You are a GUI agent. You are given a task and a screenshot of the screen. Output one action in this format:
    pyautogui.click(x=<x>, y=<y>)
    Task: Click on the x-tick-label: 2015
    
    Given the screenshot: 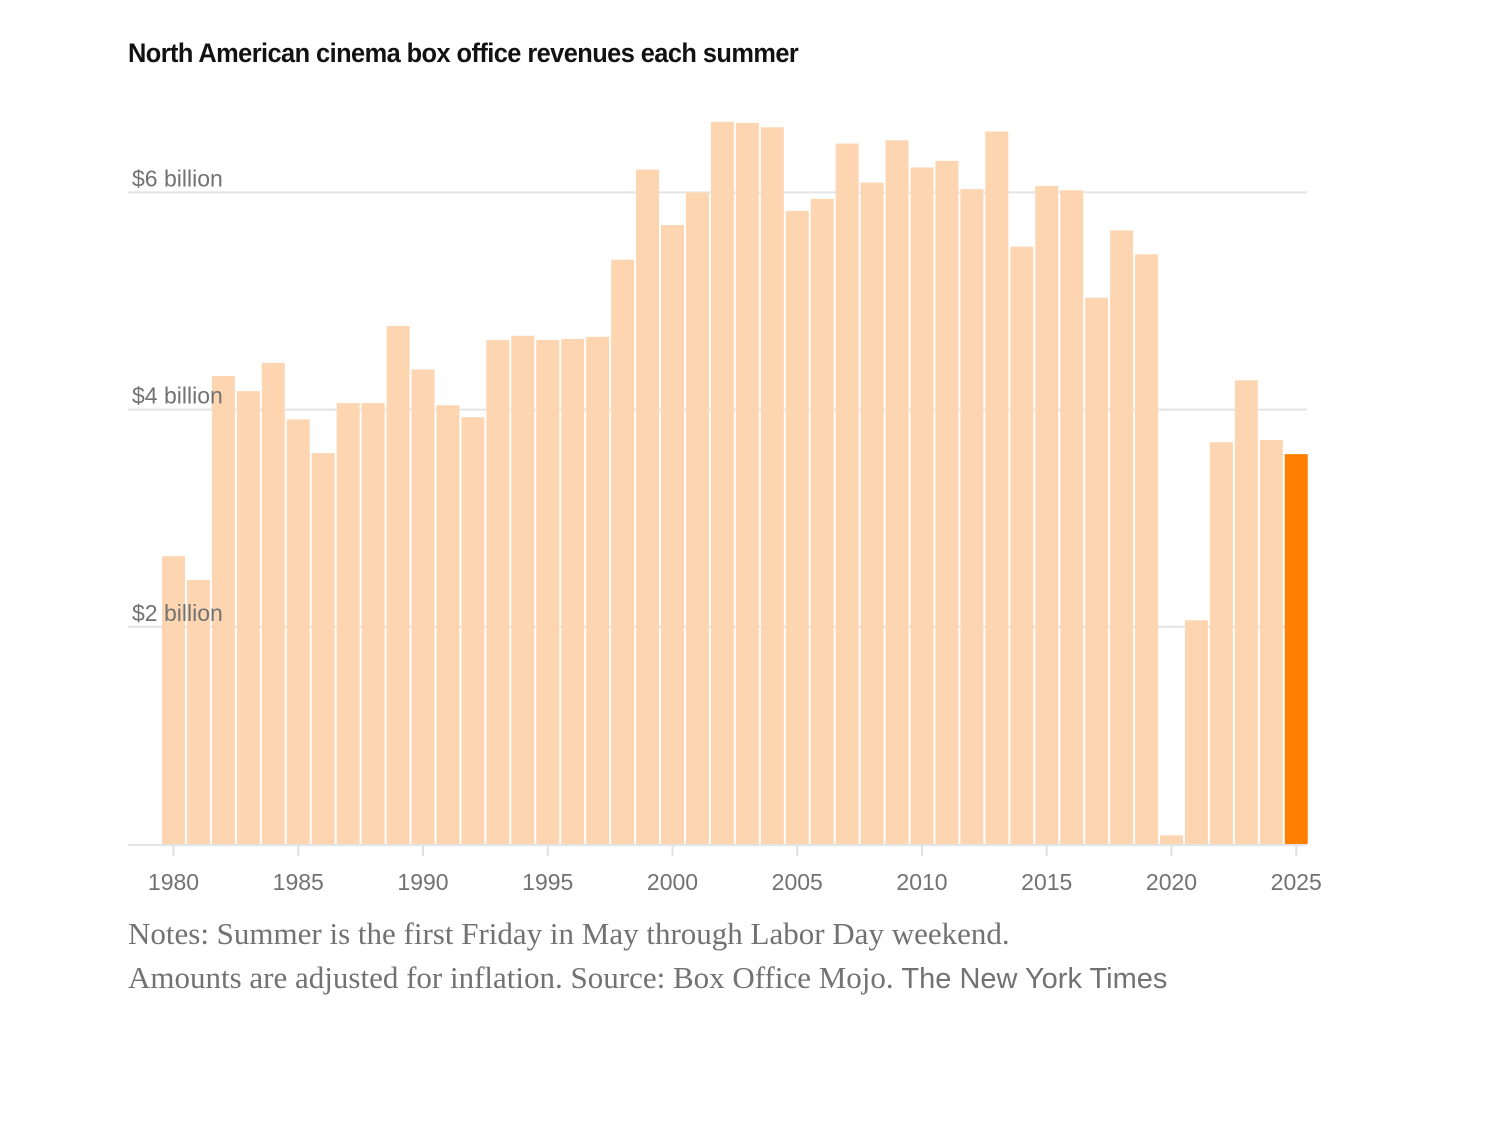 What is the action you would take?
    pyautogui.click(x=1046, y=882)
    